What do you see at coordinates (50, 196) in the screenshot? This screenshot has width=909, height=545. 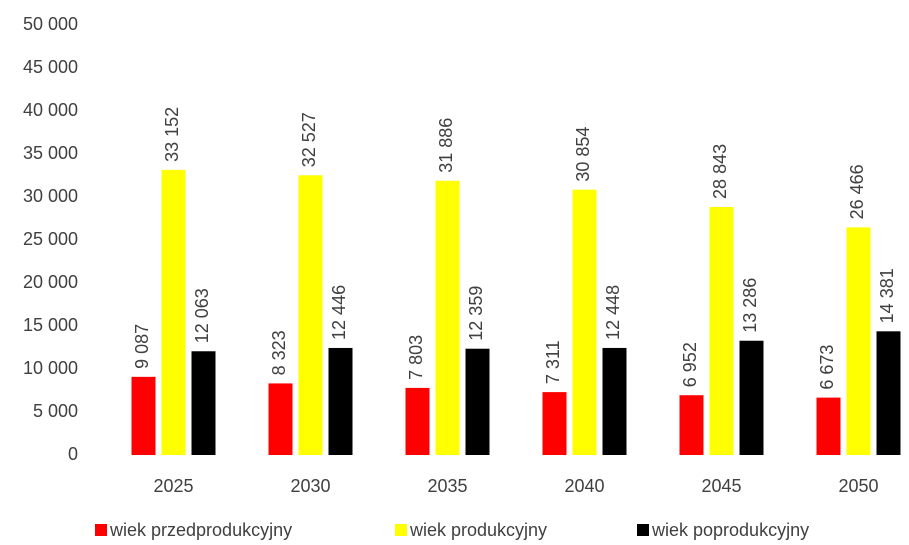 I see `y-tick-label: 30 000` at bounding box center [50, 196].